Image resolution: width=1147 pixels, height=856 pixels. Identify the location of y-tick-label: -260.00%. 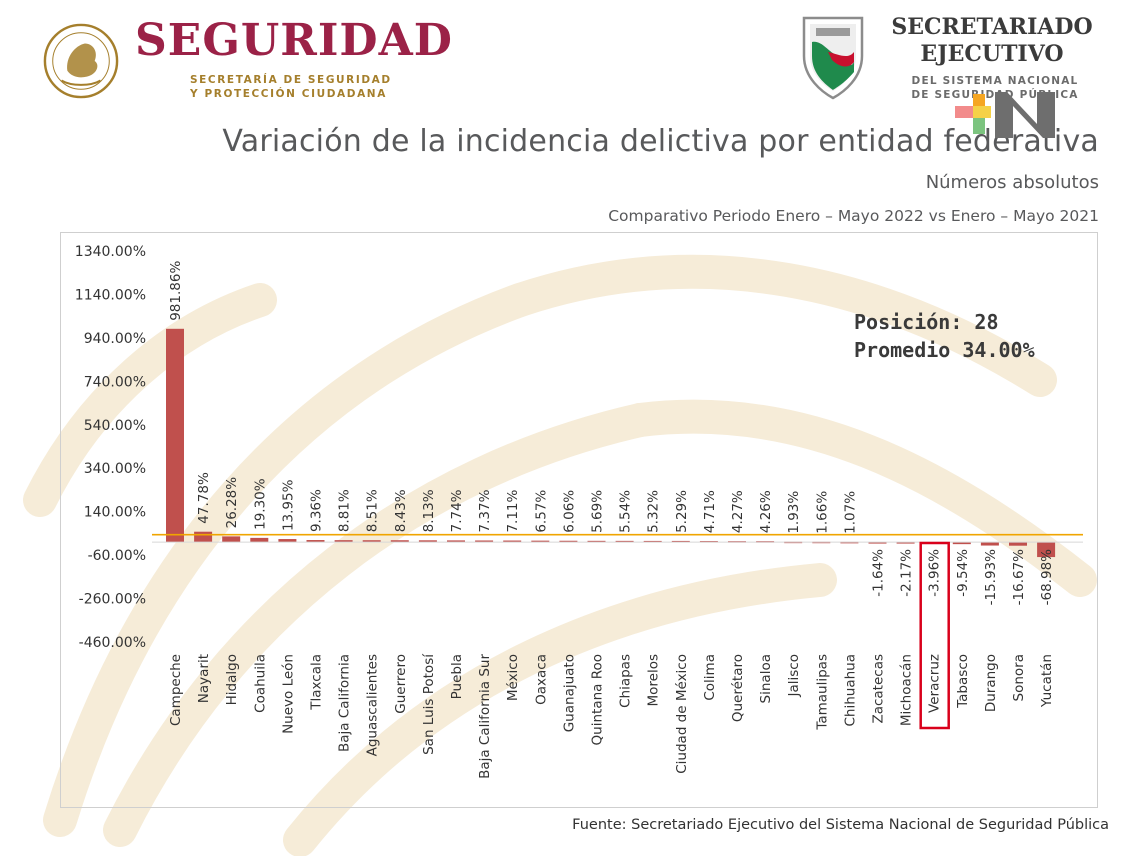
(112, 600).